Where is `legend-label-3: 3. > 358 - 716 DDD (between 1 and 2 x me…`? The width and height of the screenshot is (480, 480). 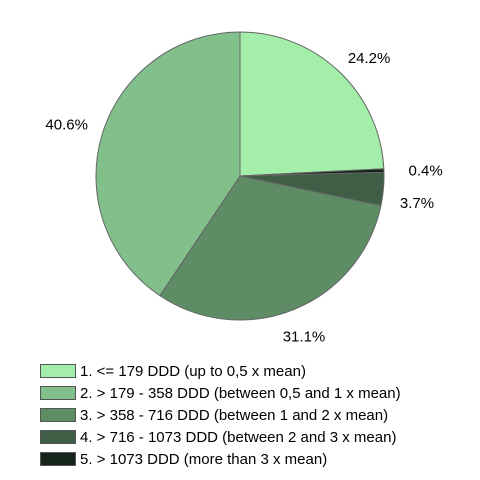 legend-label-3: 3. > 358 - 716 DDD (between 1 and 2 x me… is located at coordinates (234, 415).